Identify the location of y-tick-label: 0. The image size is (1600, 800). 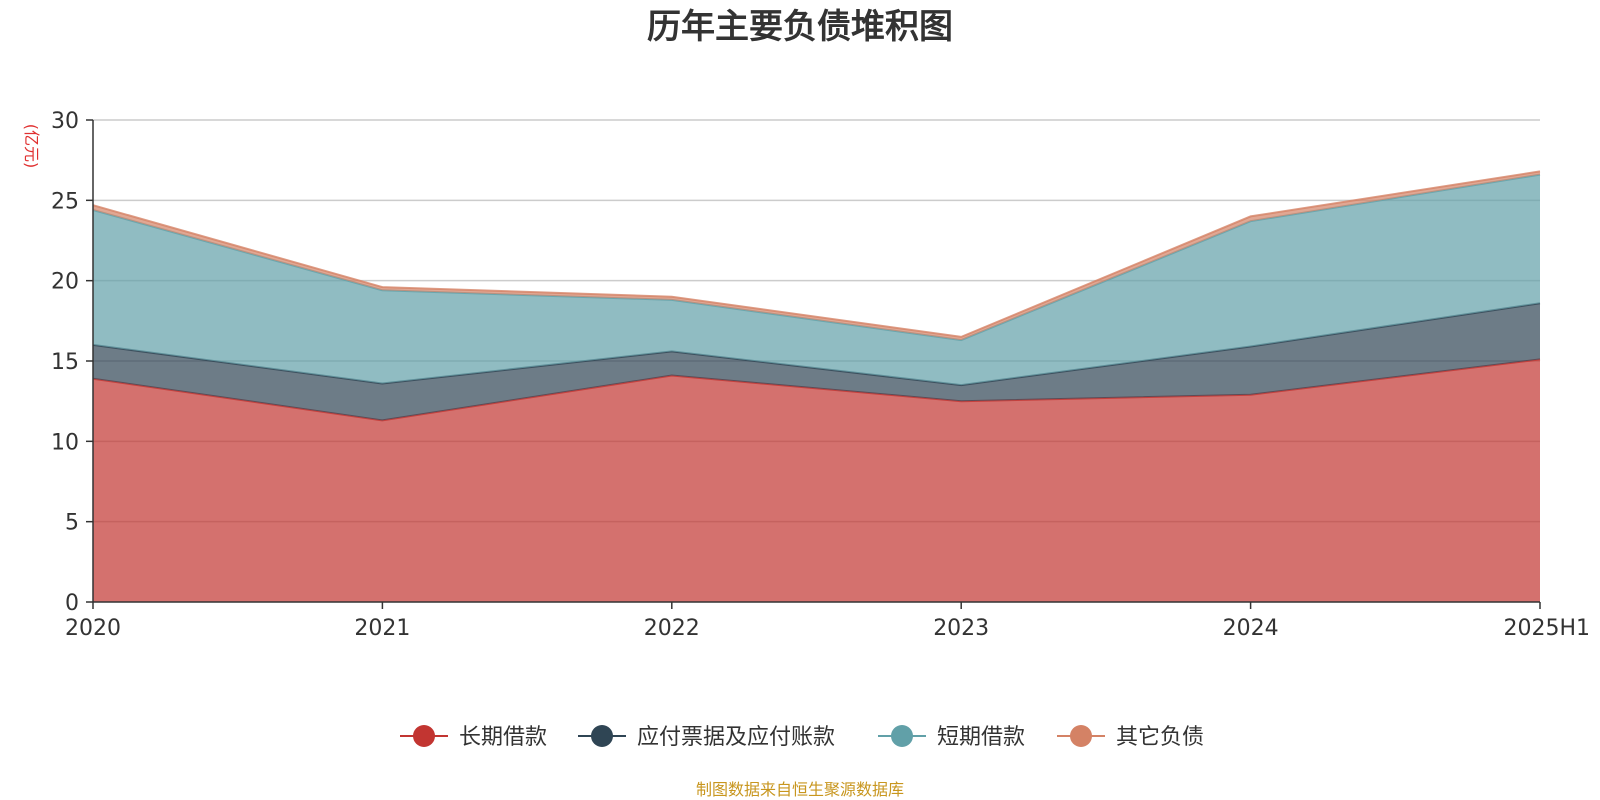
(72, 603).